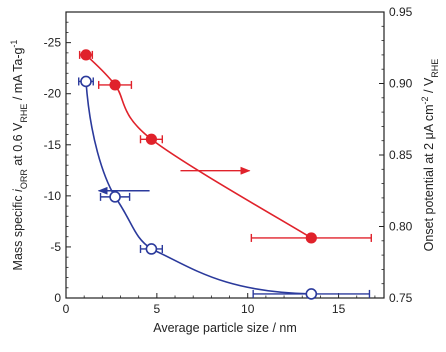  What do you see at coordinates (18, 190) in the screenshot?
I see `left-ylabel-i: i` at bounding box center [18, 190].